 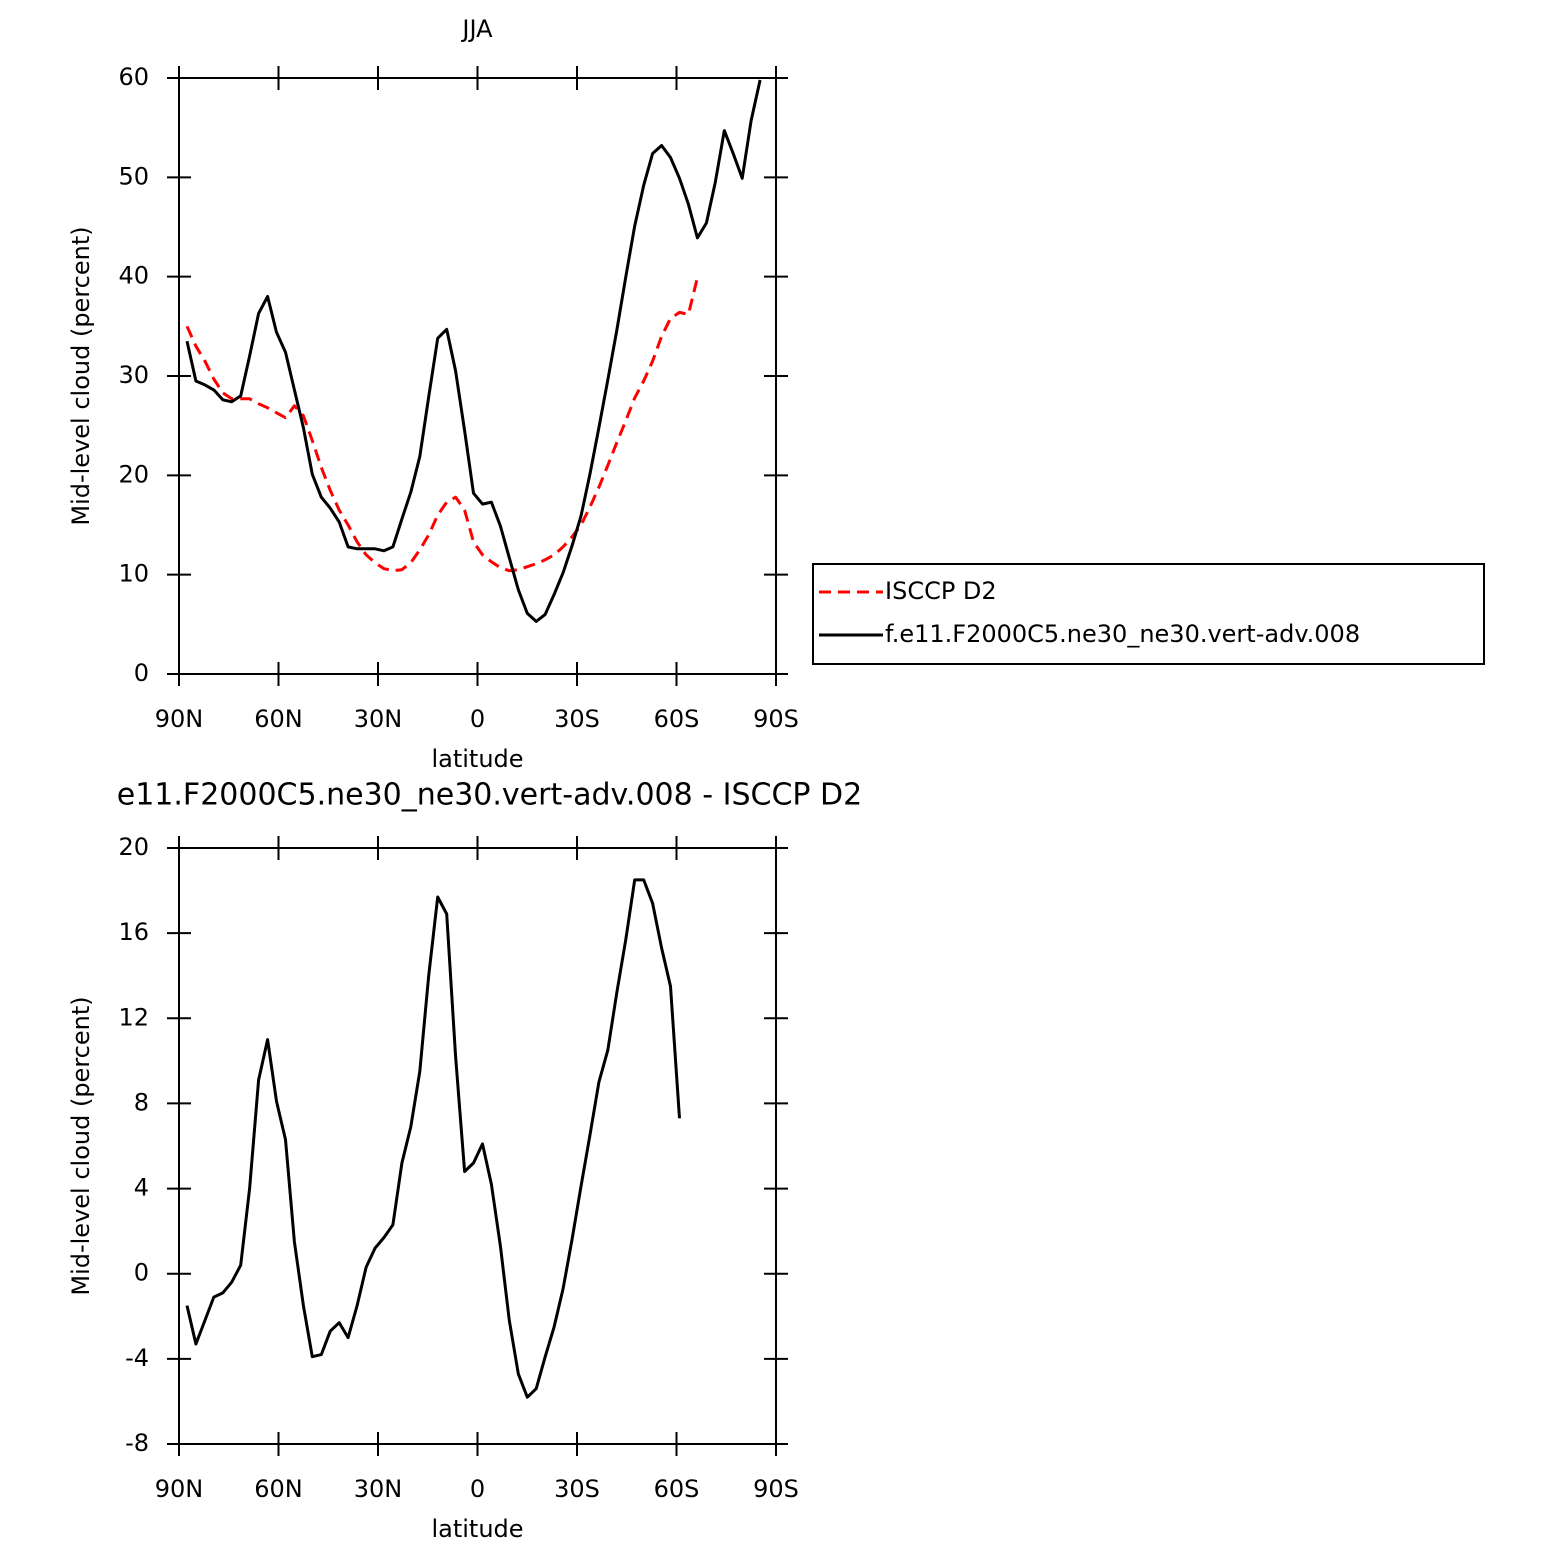 I want to click on y-tick-label: 12, so click(x=133, y=1017).